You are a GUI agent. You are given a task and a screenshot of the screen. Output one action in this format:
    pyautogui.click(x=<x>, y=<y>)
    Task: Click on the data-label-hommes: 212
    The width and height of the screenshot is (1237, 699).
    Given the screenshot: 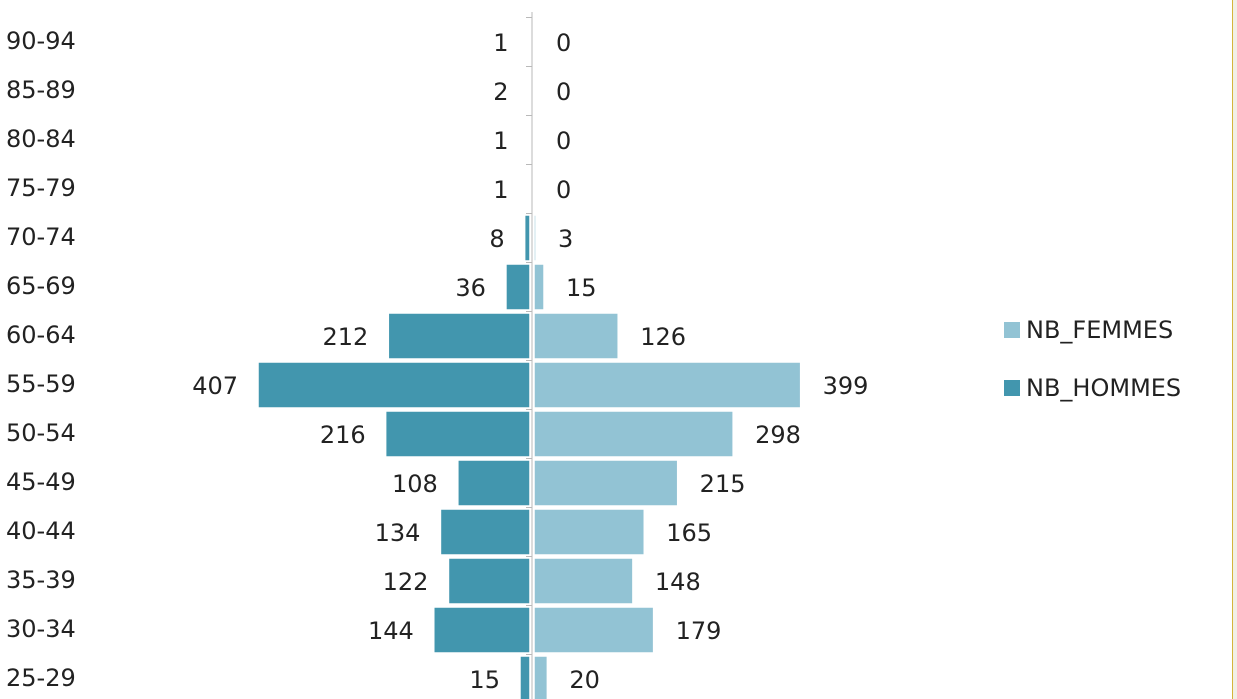 What is the action you would take?
    pyautogui.click(x=346, y=337)
    